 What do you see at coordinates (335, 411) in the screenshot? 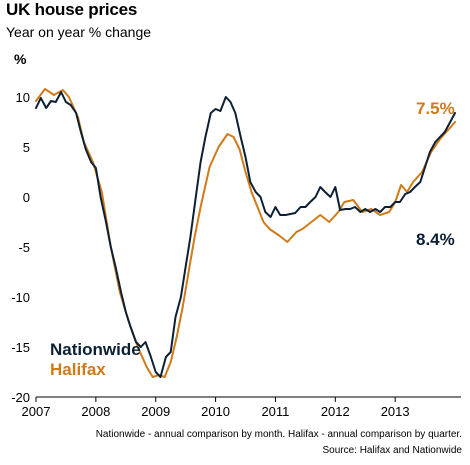
I see `x-tick-label: 2012` at bounding box center [335, 411].